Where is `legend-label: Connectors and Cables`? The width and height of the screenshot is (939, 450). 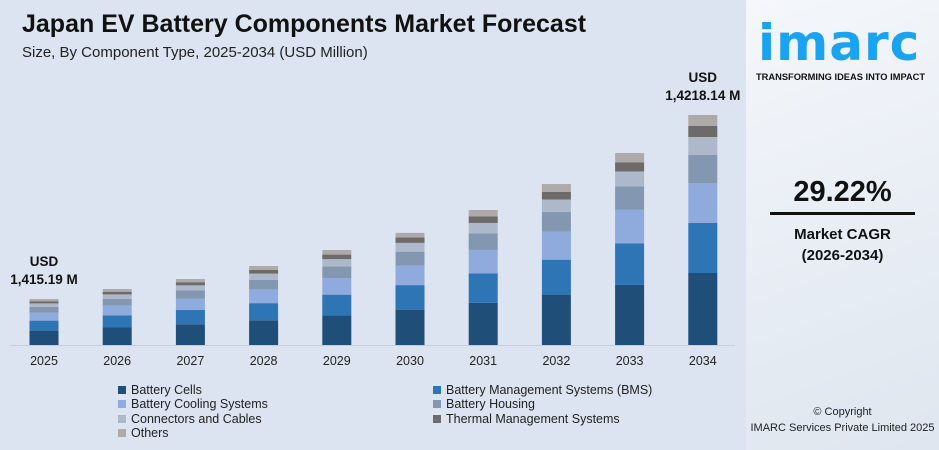 legend-label: Connectors and Cables is located at coordinates (196, 418).